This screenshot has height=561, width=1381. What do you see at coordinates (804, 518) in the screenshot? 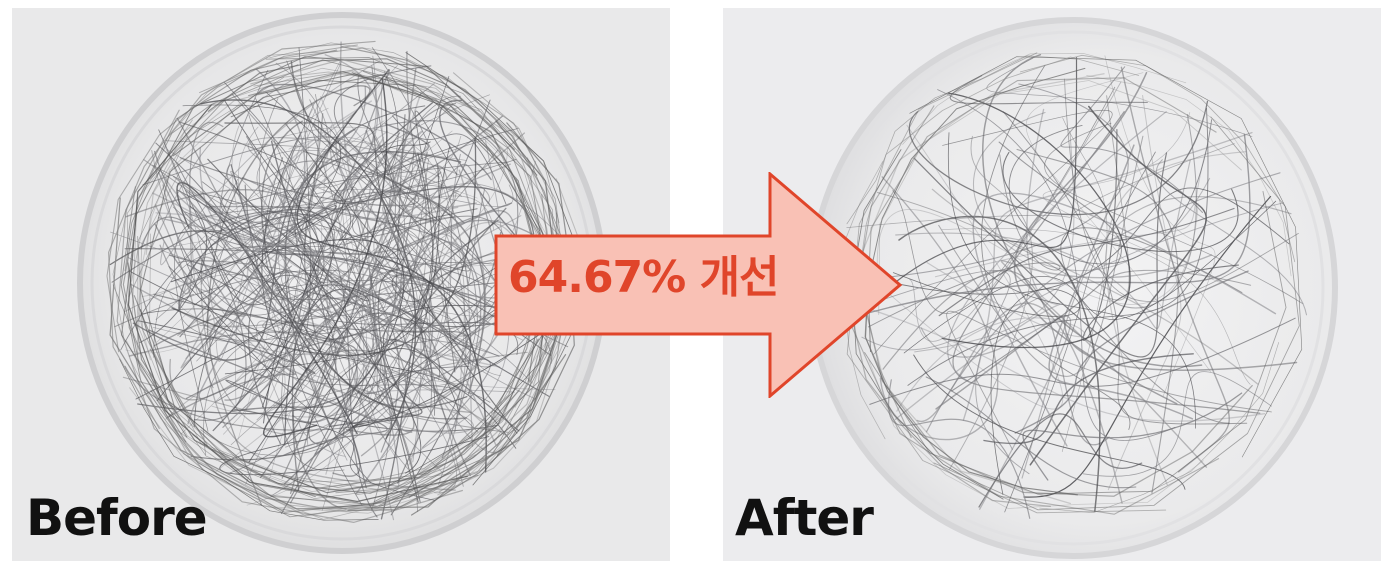
I see `after-label: After` at bounding box center [804, 518].